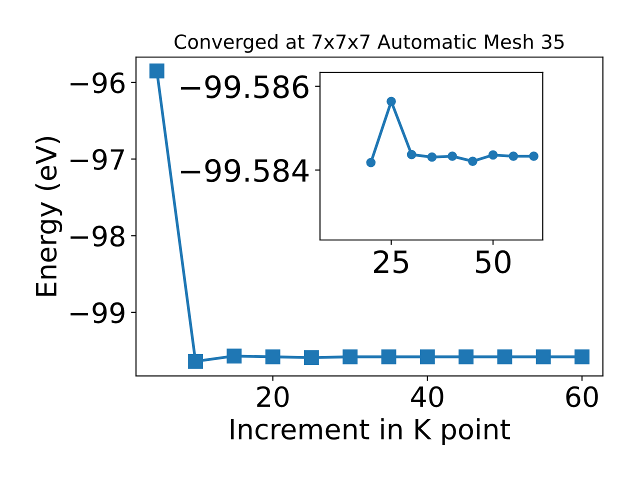 This screenshot has width=640, height=480. I want to click on x-tick-label: 50, so click(493, 262).